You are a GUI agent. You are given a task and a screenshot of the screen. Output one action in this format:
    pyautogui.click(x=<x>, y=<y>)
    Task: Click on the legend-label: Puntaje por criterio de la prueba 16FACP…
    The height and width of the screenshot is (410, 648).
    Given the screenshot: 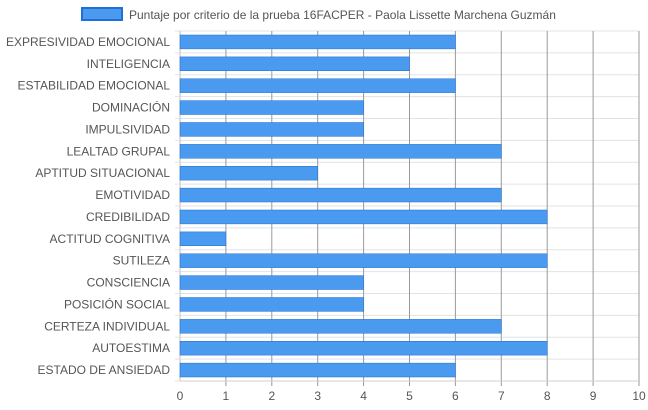 What is the action you would take?
    pyautogui.click(x=342, y=15)
    